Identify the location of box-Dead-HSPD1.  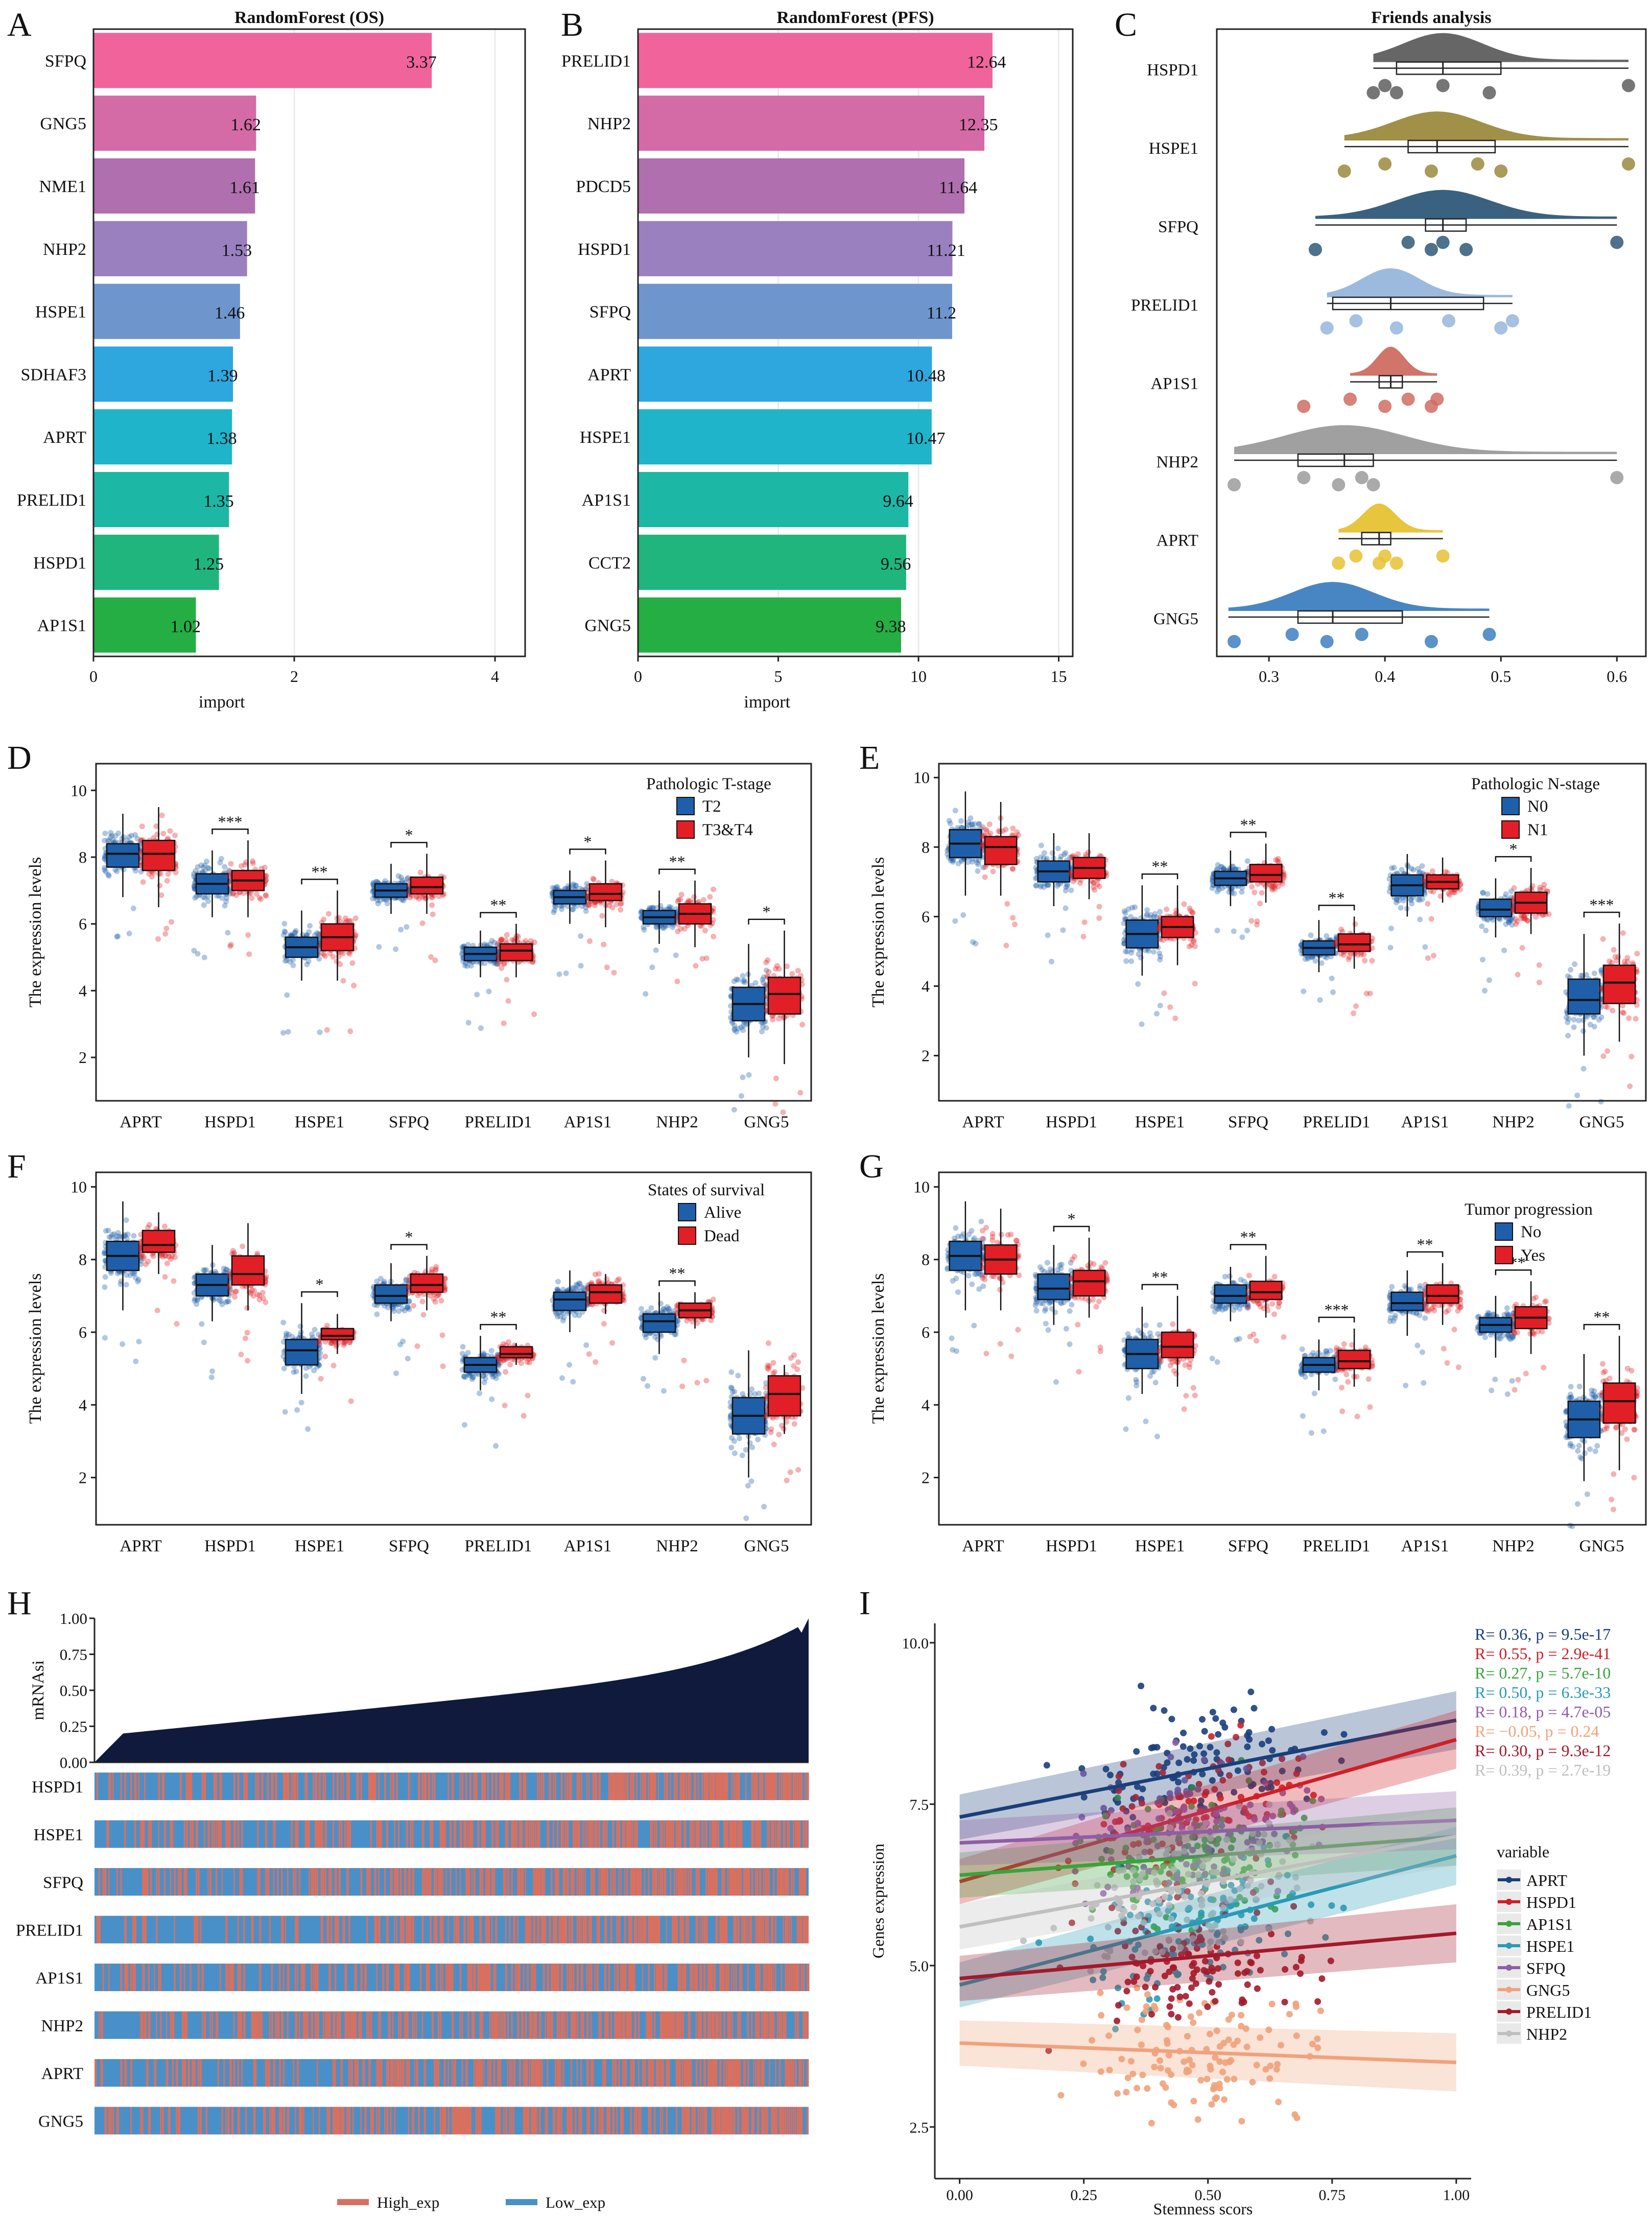
(248, 1270).